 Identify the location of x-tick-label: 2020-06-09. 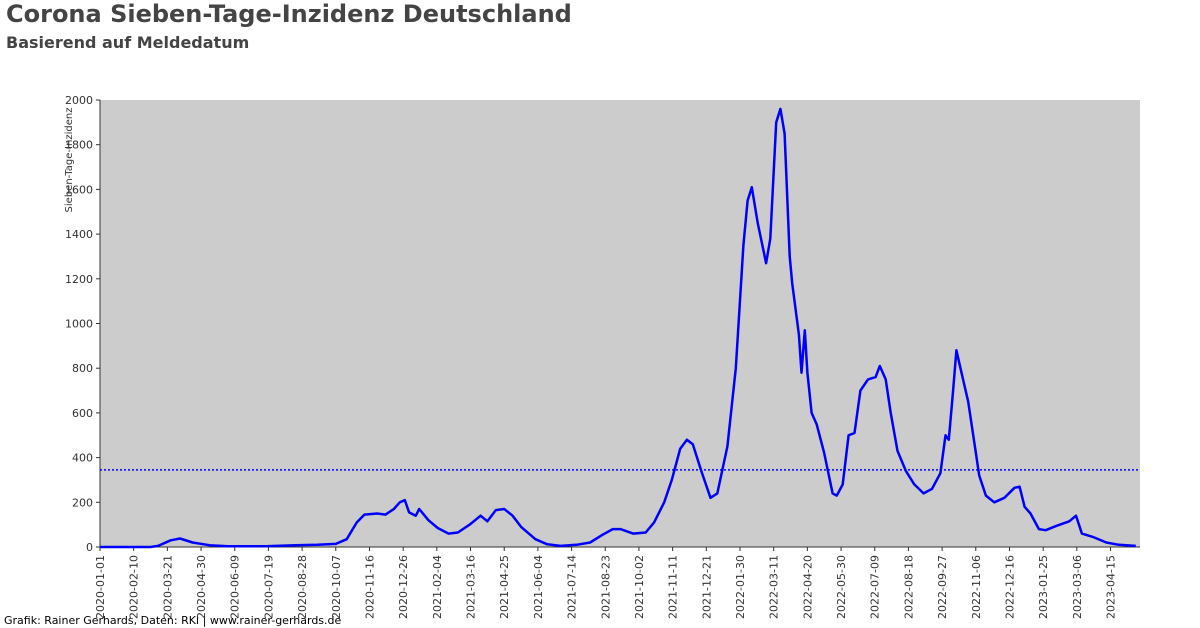
(235, 587).